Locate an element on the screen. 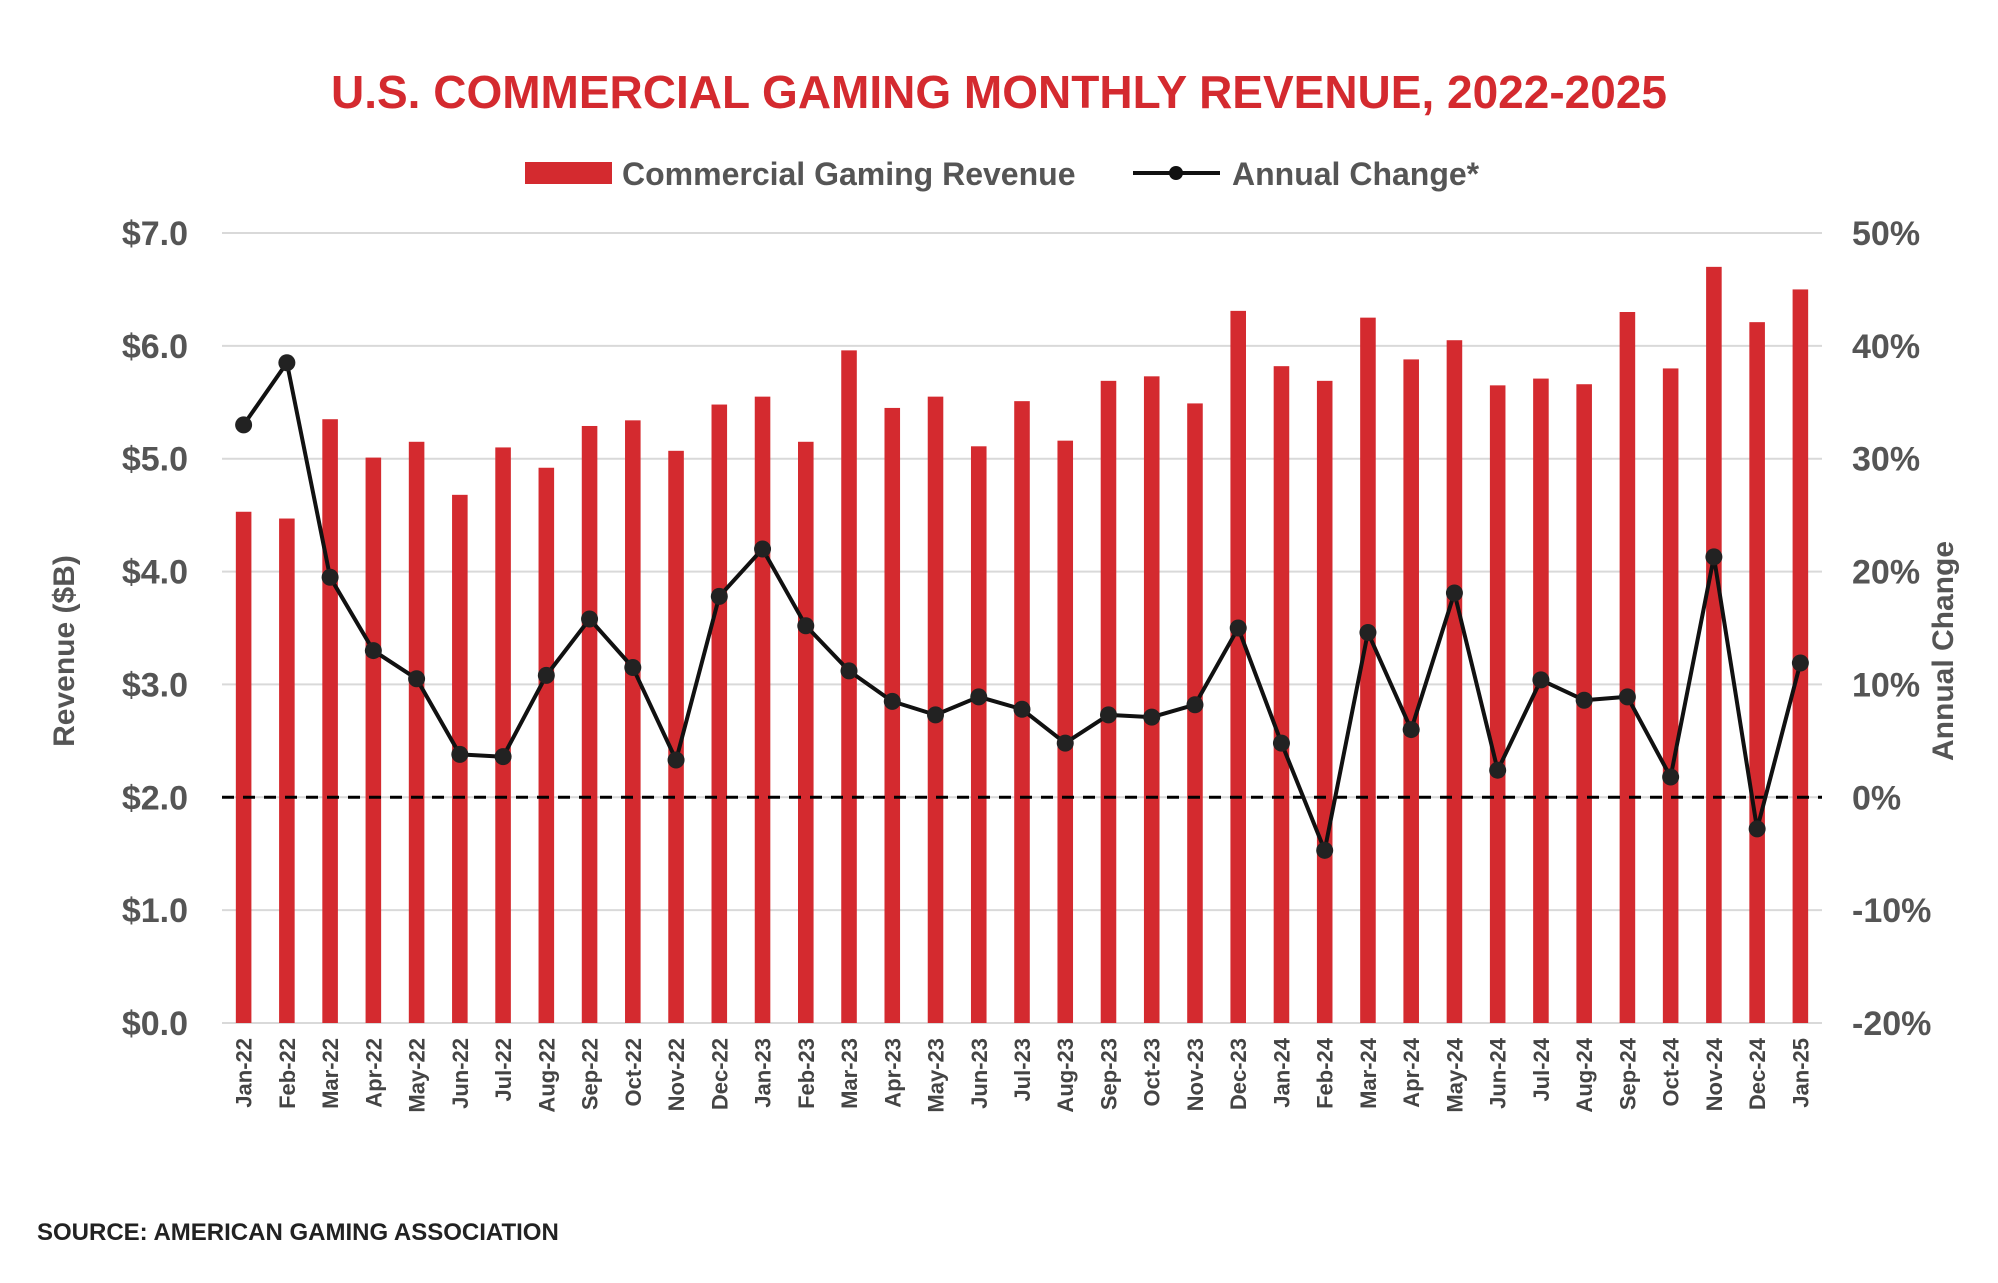  category-label: Jul-23 is located at coordinates (1022, 1070).